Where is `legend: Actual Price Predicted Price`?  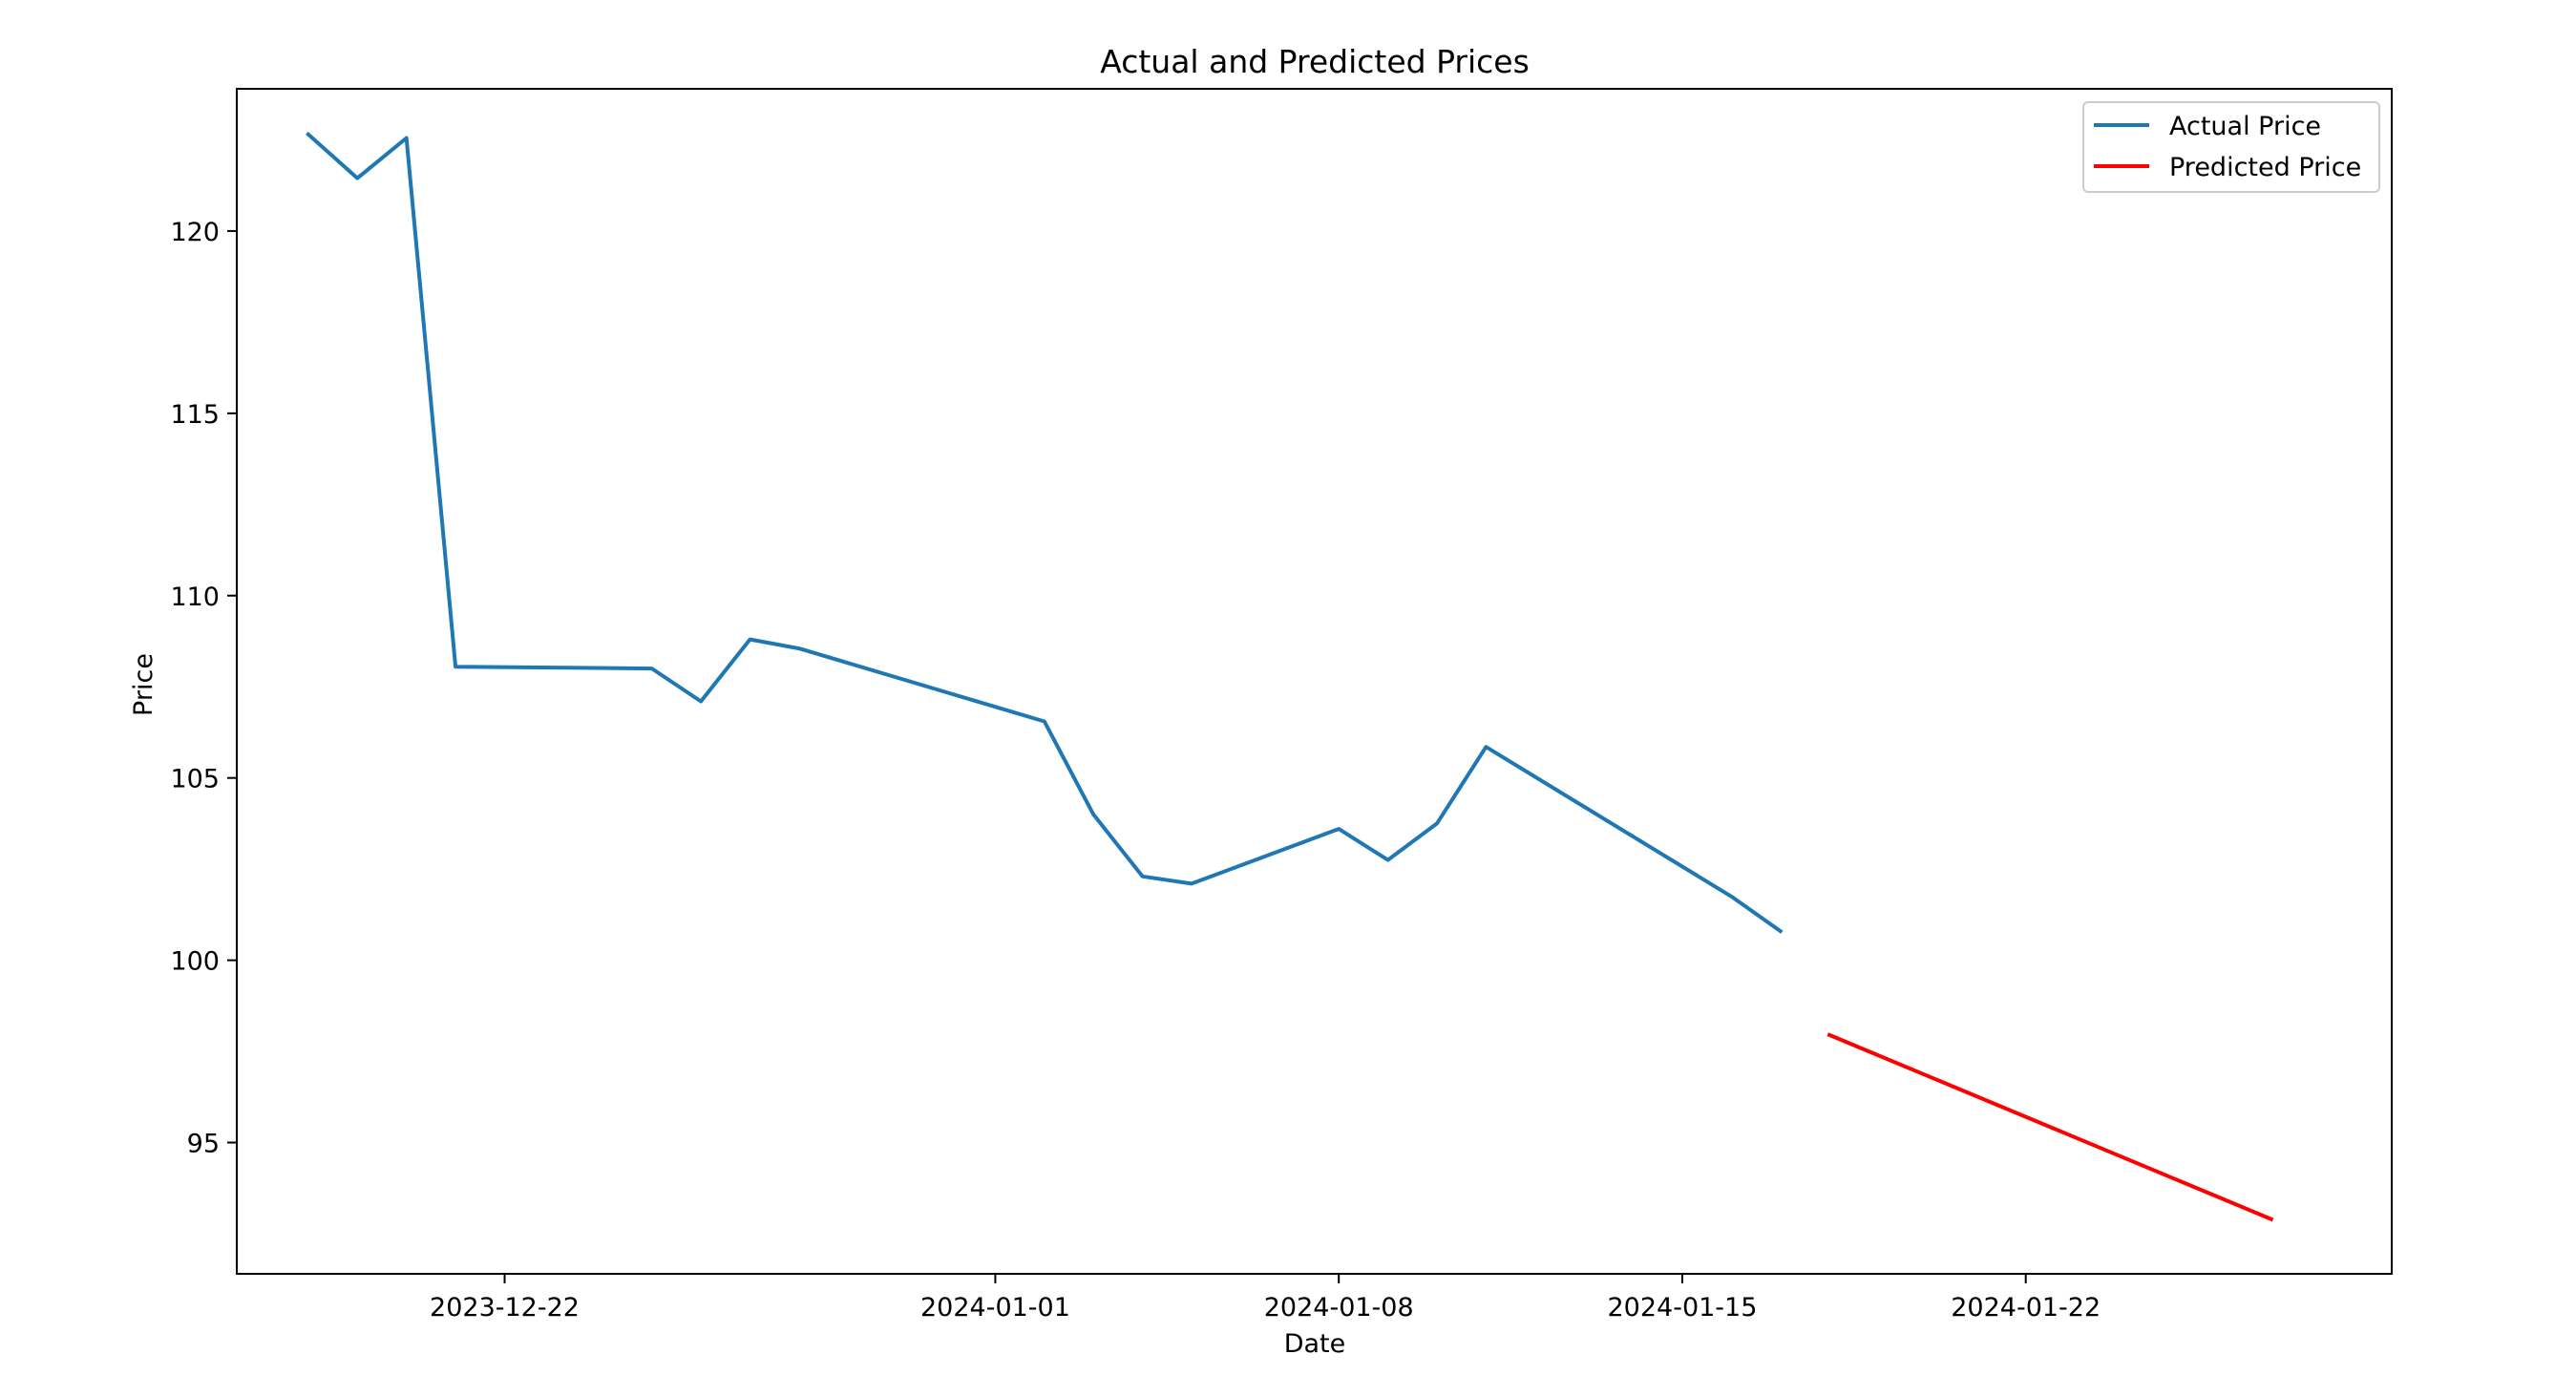 legend: Actual Price Predicted Price is located at coordinates (2231, 147).